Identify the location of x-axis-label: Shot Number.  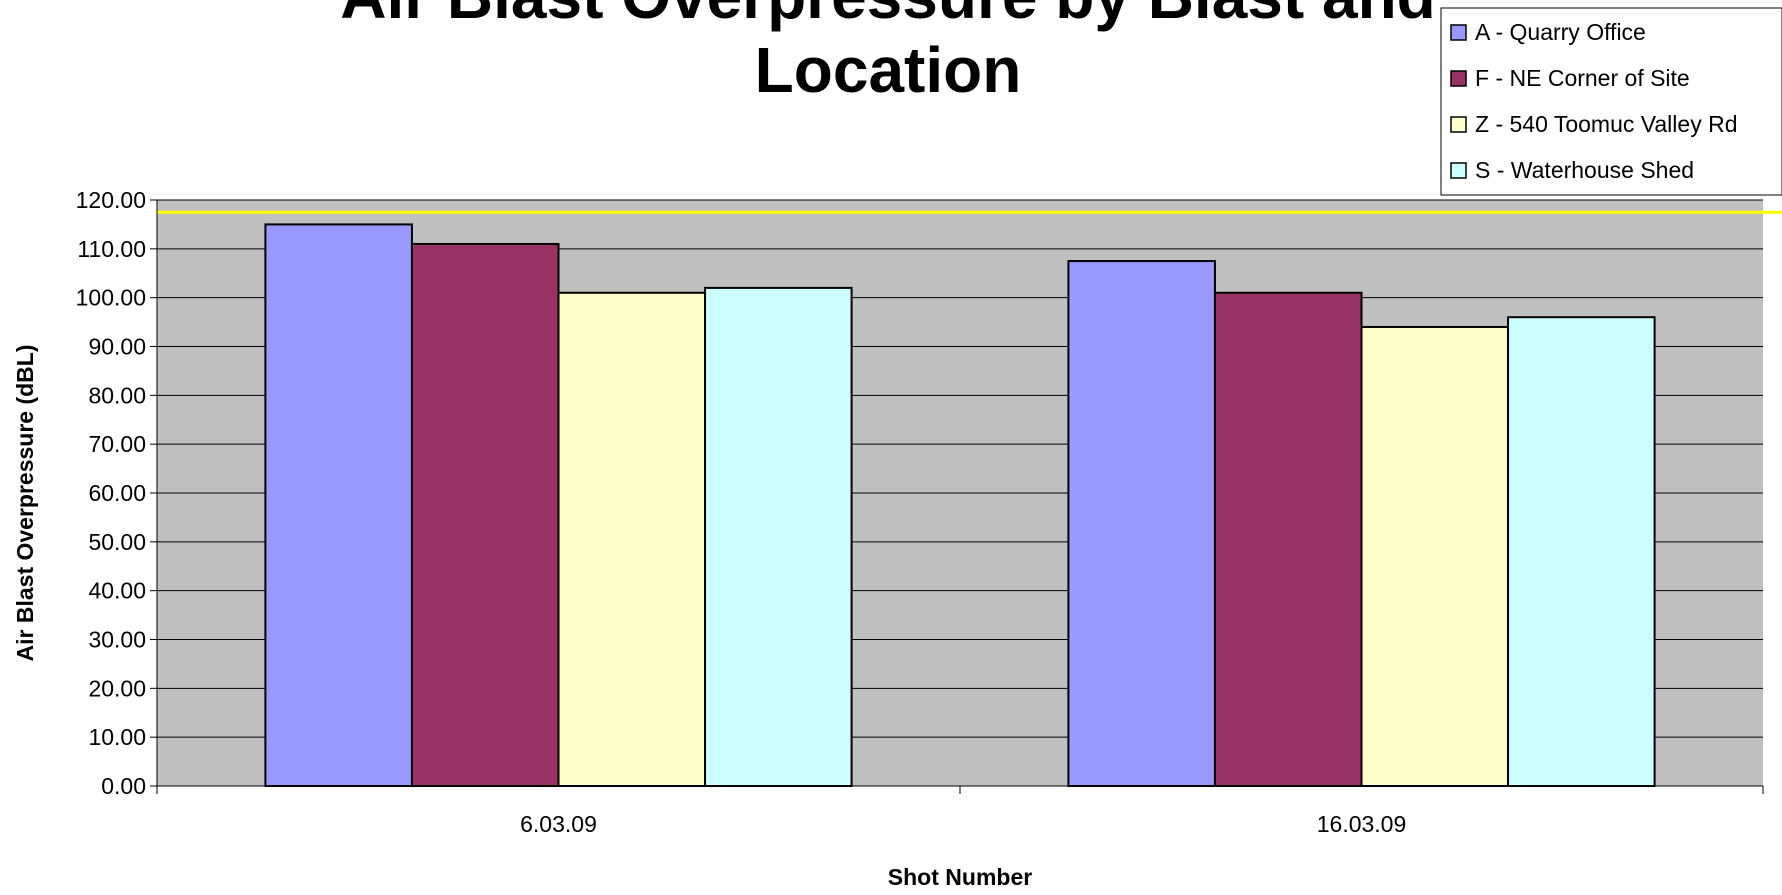
(960, 877).